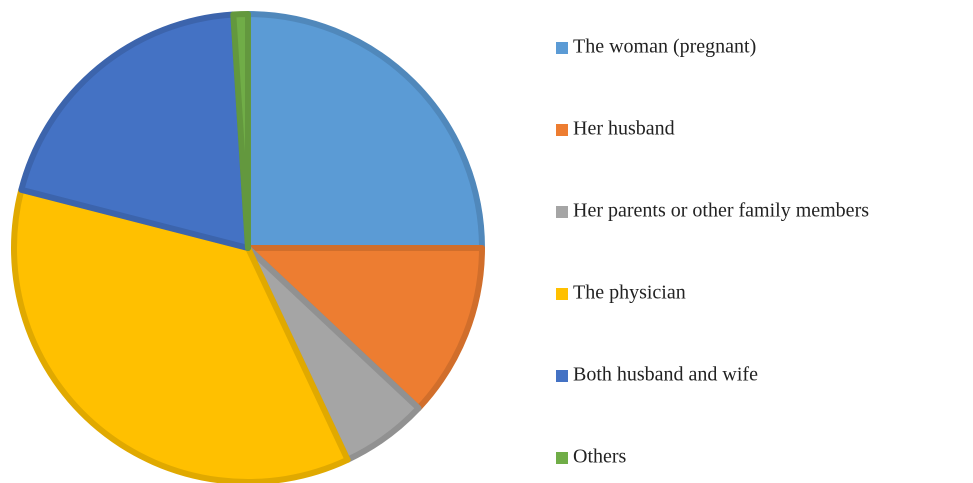 The image size is (973, 483). I want to click on legend-label: Her husband, so click(624, 129).